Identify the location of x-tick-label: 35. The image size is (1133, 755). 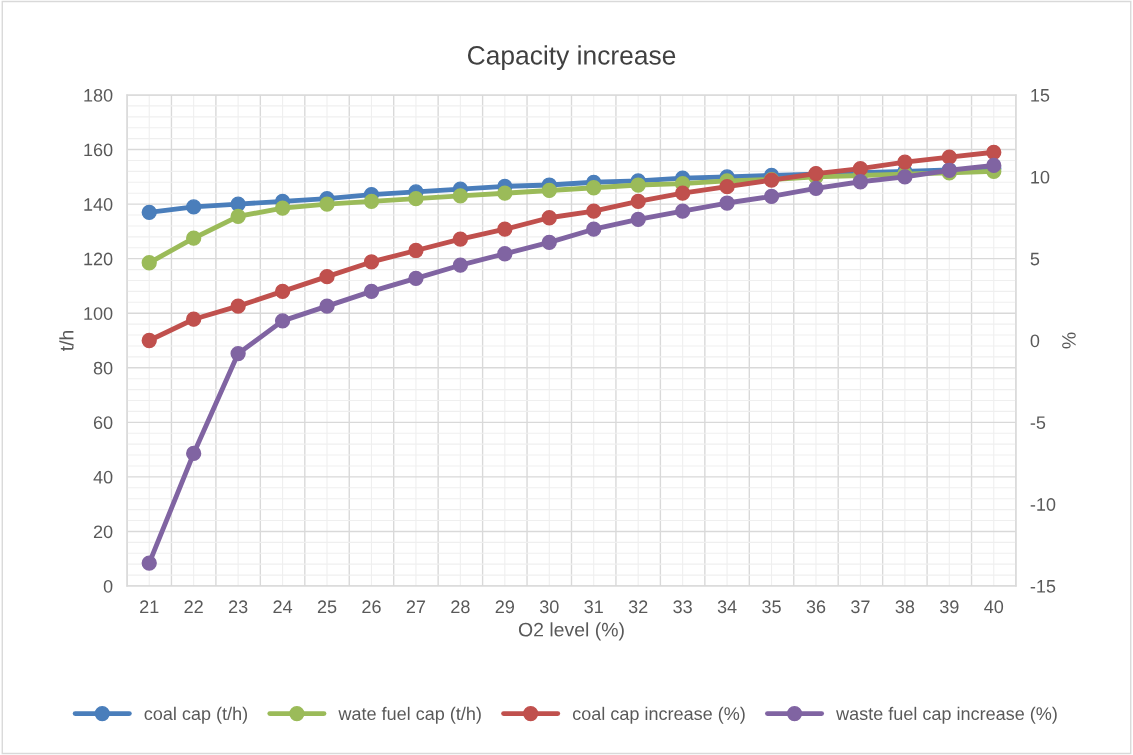
(771, 607).